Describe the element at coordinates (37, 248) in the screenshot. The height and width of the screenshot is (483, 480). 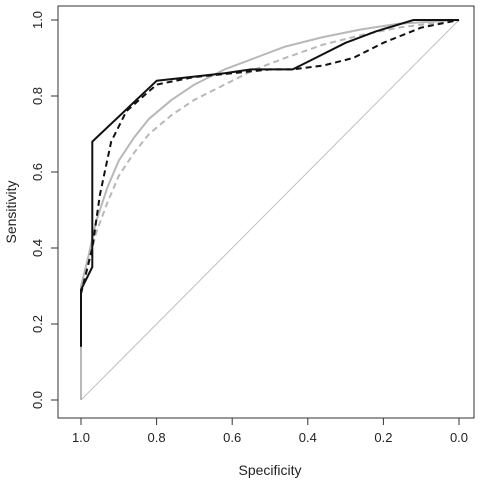
I see `y-tick-label: 0.4` at that location.